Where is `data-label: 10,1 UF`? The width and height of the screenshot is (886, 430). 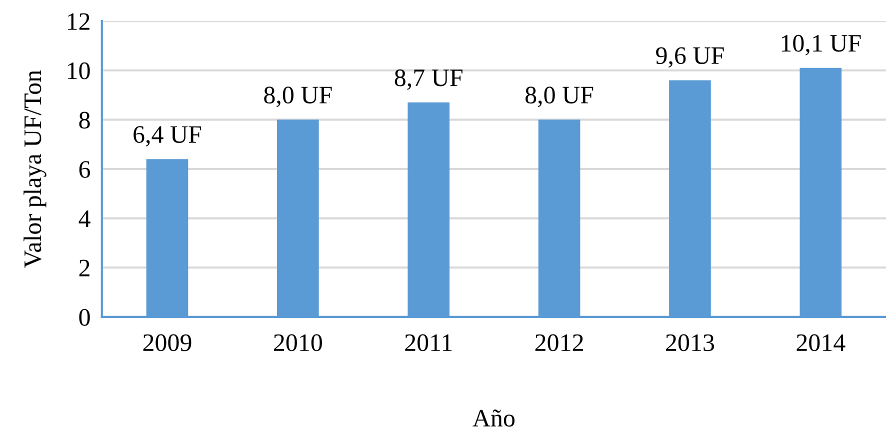 data-label: 10,1 UF is located at coordinates (821, 45).